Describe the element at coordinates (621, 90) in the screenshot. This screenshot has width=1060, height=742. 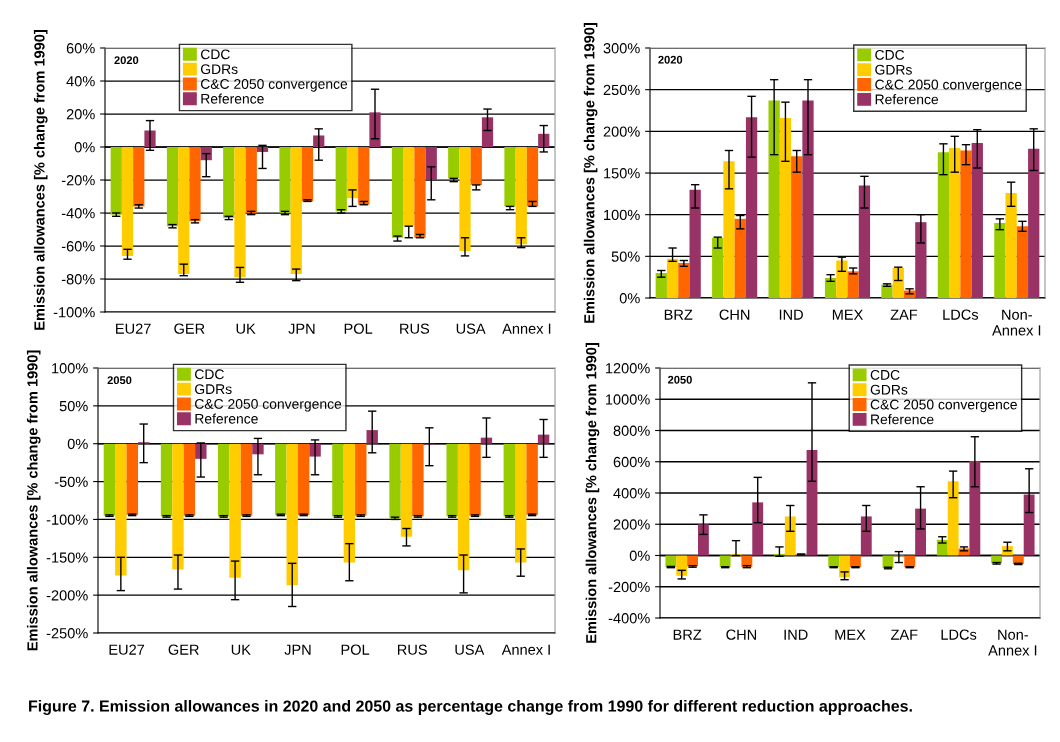
I see `y-tick-label: 250%` at that location.